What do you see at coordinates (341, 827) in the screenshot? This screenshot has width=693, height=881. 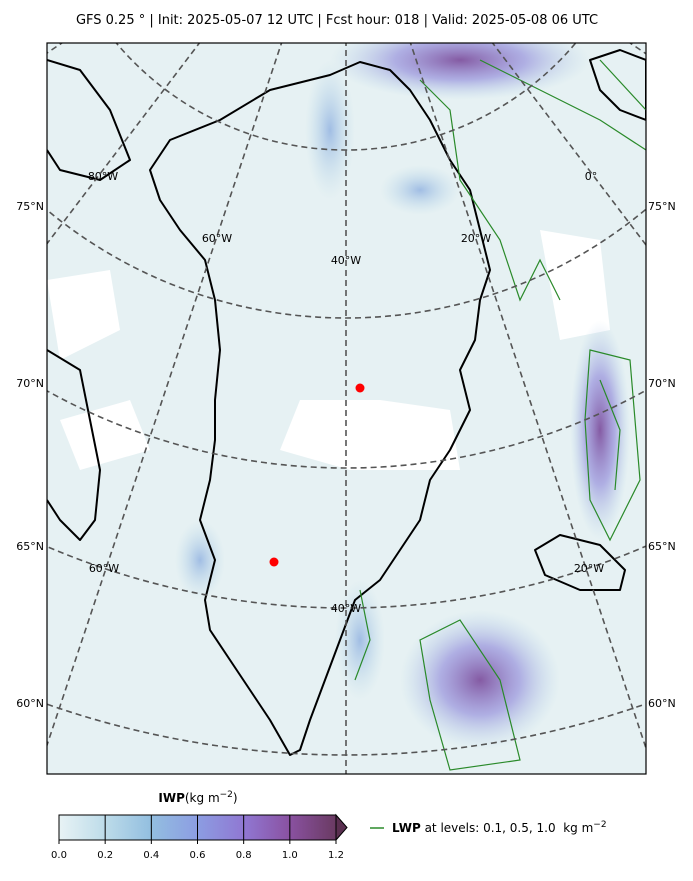 I see `colorbar-extend` at bounding box center [341, 827].